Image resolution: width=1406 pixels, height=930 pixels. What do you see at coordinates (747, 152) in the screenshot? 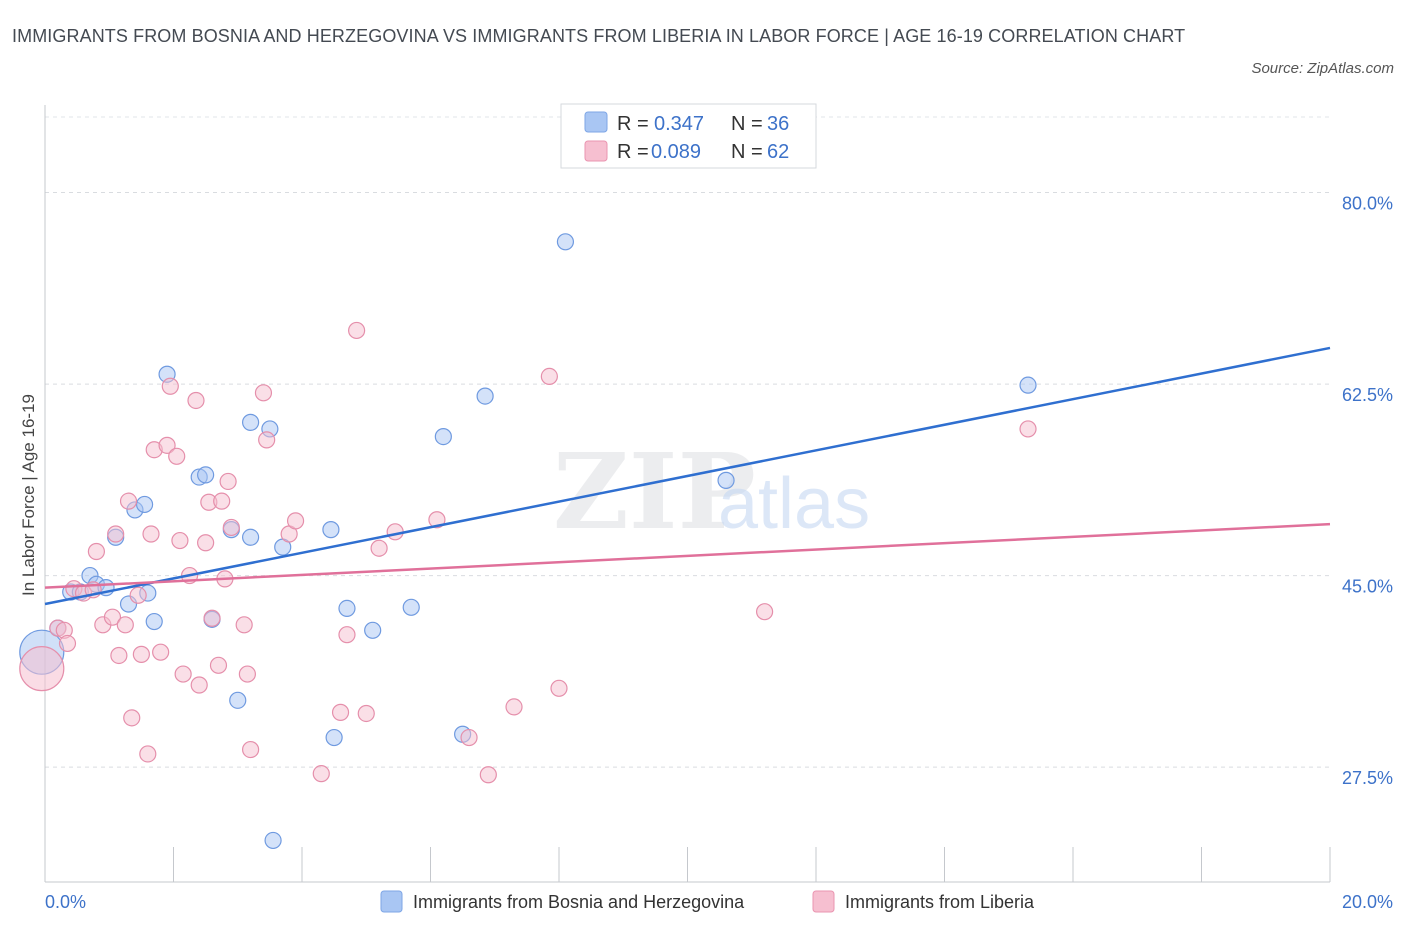
I see `legend-n-label-liberia: N =` at bounding box center [747, 152].